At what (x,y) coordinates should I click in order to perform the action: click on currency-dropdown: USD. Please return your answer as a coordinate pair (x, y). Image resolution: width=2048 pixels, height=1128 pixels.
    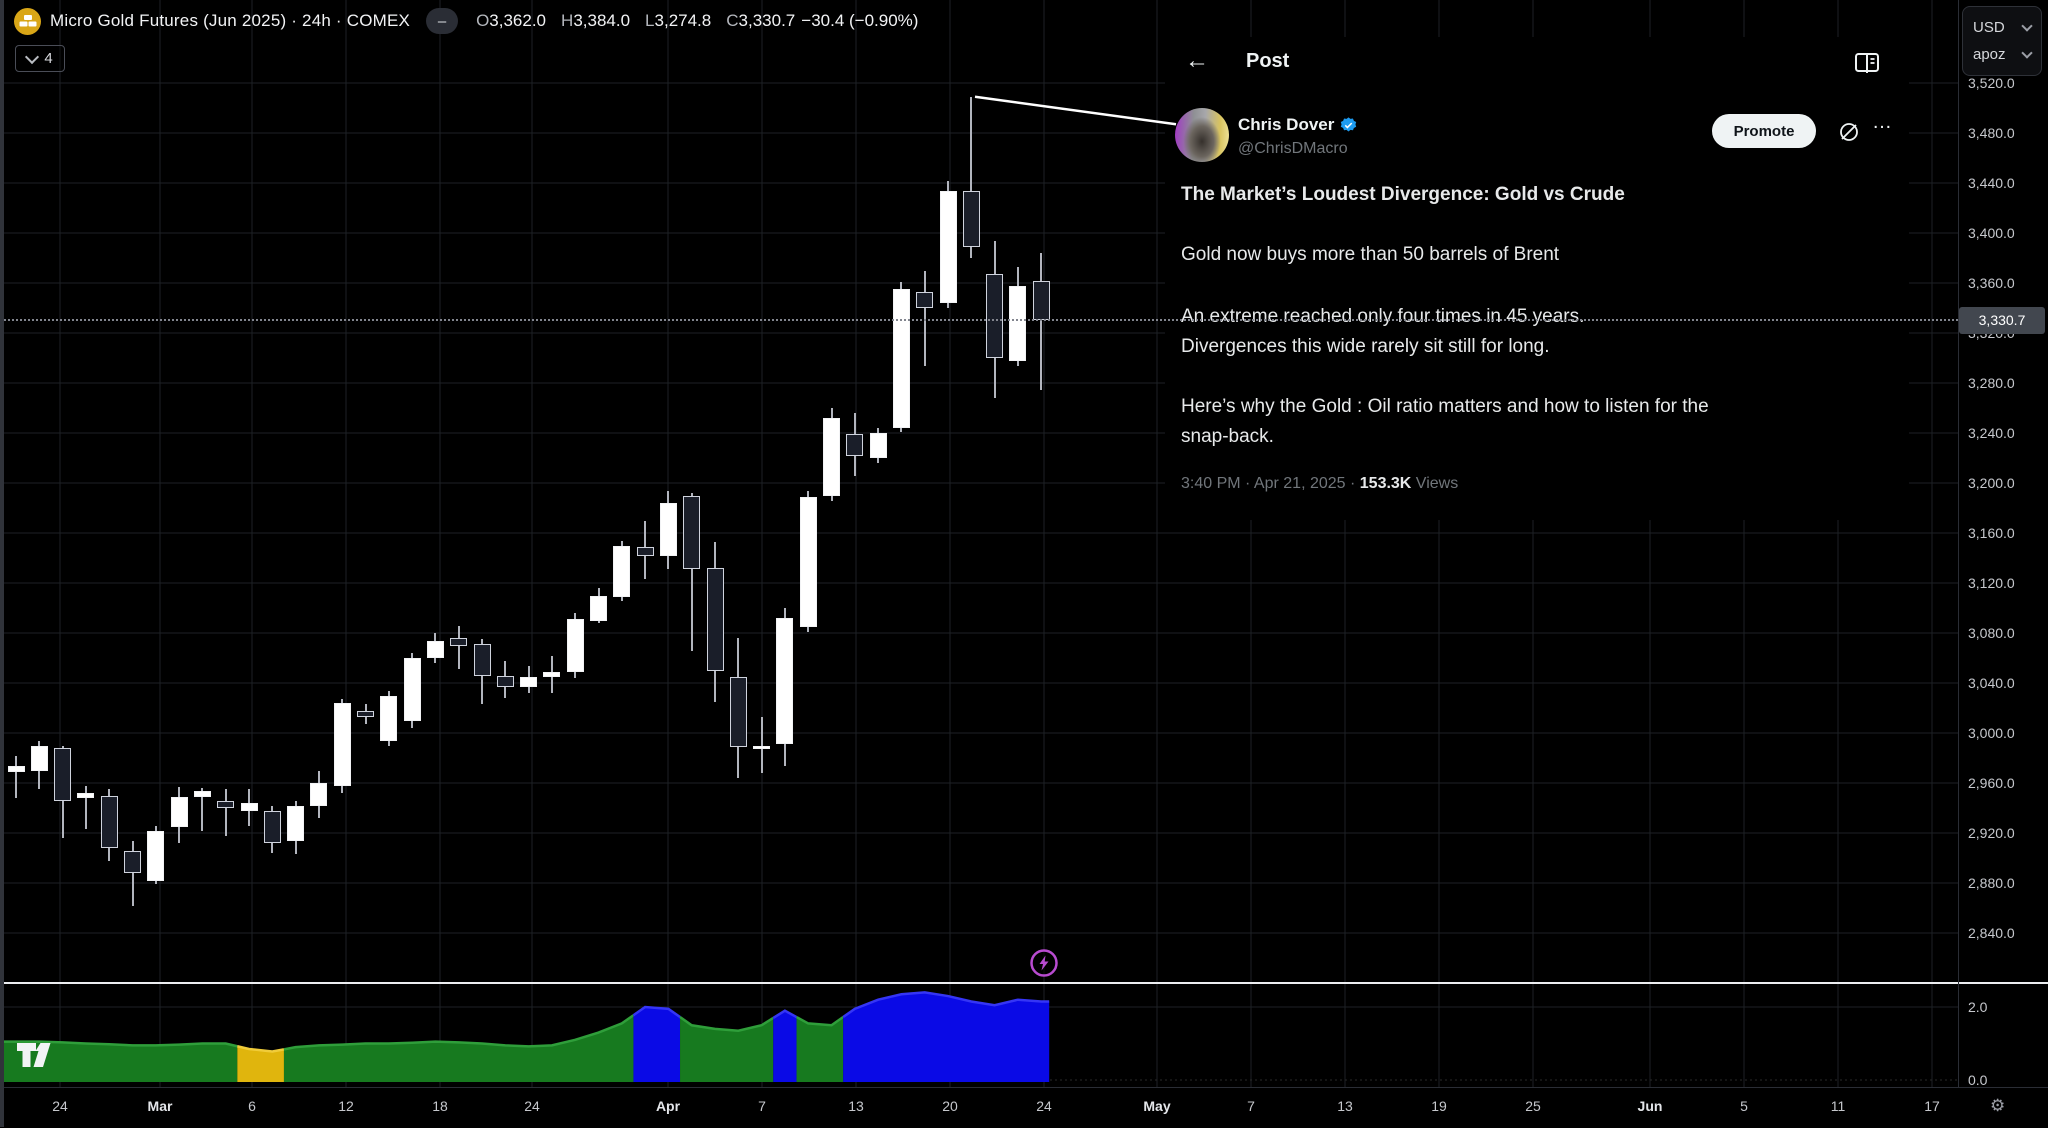
    Looking at the image, I should click on (2002, 27).